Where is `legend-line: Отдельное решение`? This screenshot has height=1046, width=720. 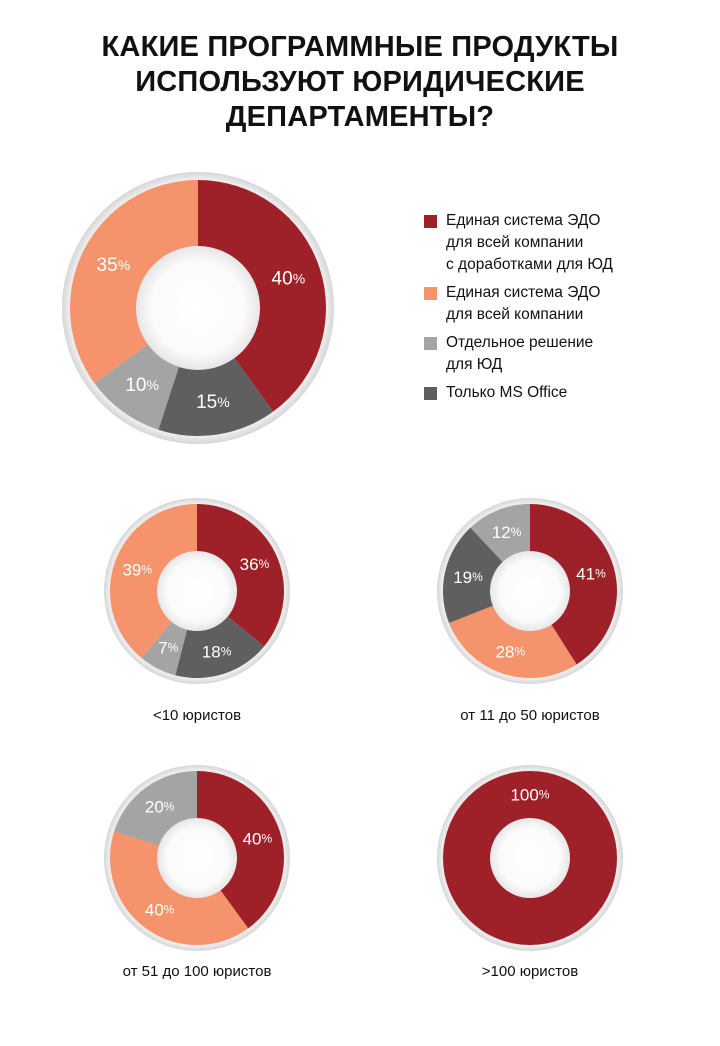
legend-line: Отдельное решение is located at coordinates (520, 342).